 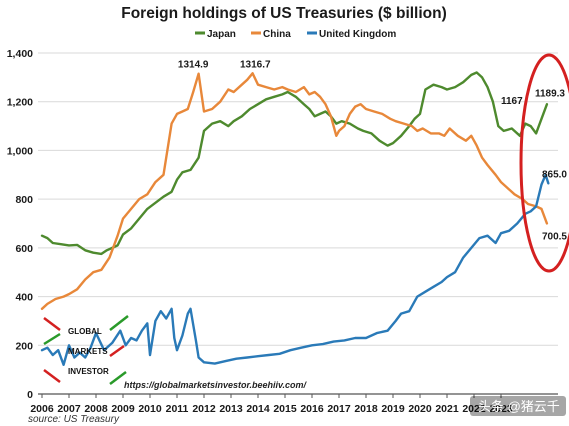 I want to click on y-tick-label: 1,000, so click(x=20, y=151).